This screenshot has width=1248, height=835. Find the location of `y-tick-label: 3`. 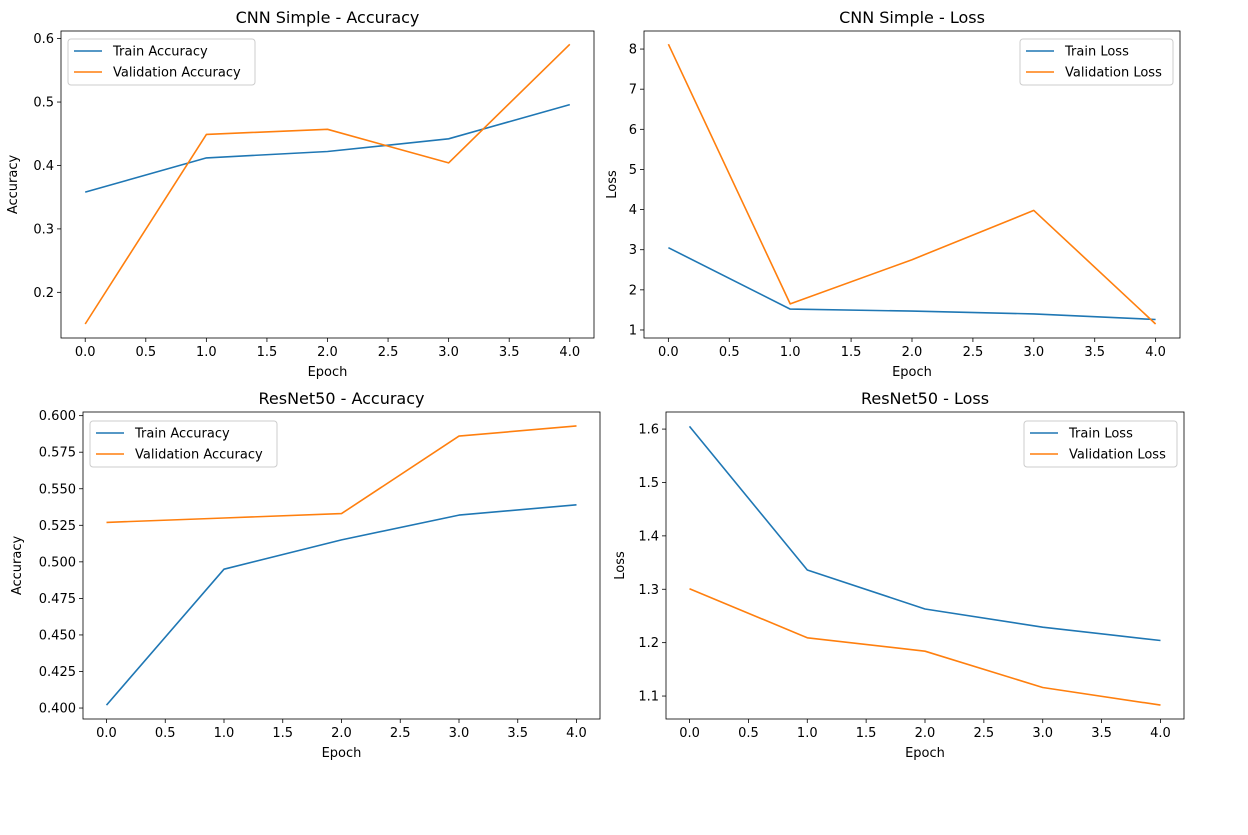

y-tick-label: 3 is located at coordinates (633, 250).